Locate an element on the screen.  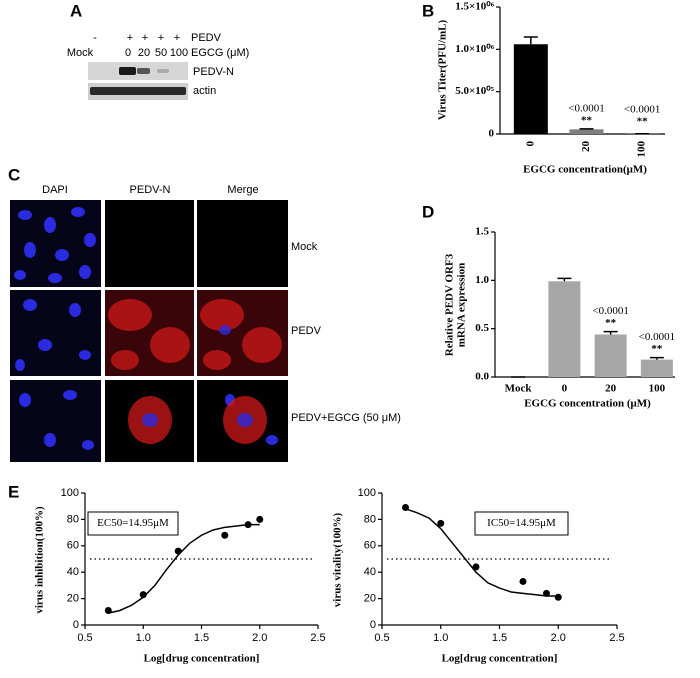
x-axis-title: EGCG concentration (μM) is located at coordinates (587, 404).